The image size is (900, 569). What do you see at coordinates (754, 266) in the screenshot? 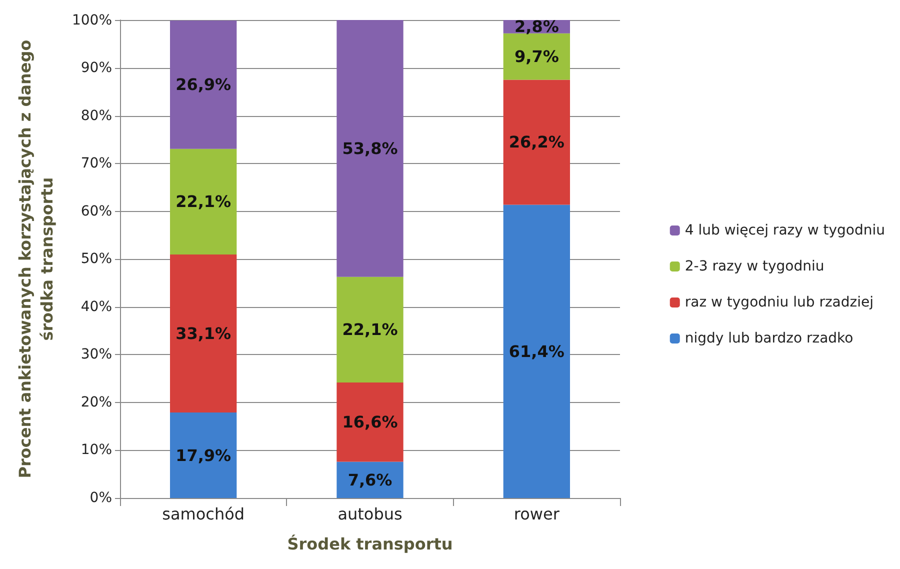
I see `legend-label: 2-3 razy w tygodniu` at bounding box center [754, 266].